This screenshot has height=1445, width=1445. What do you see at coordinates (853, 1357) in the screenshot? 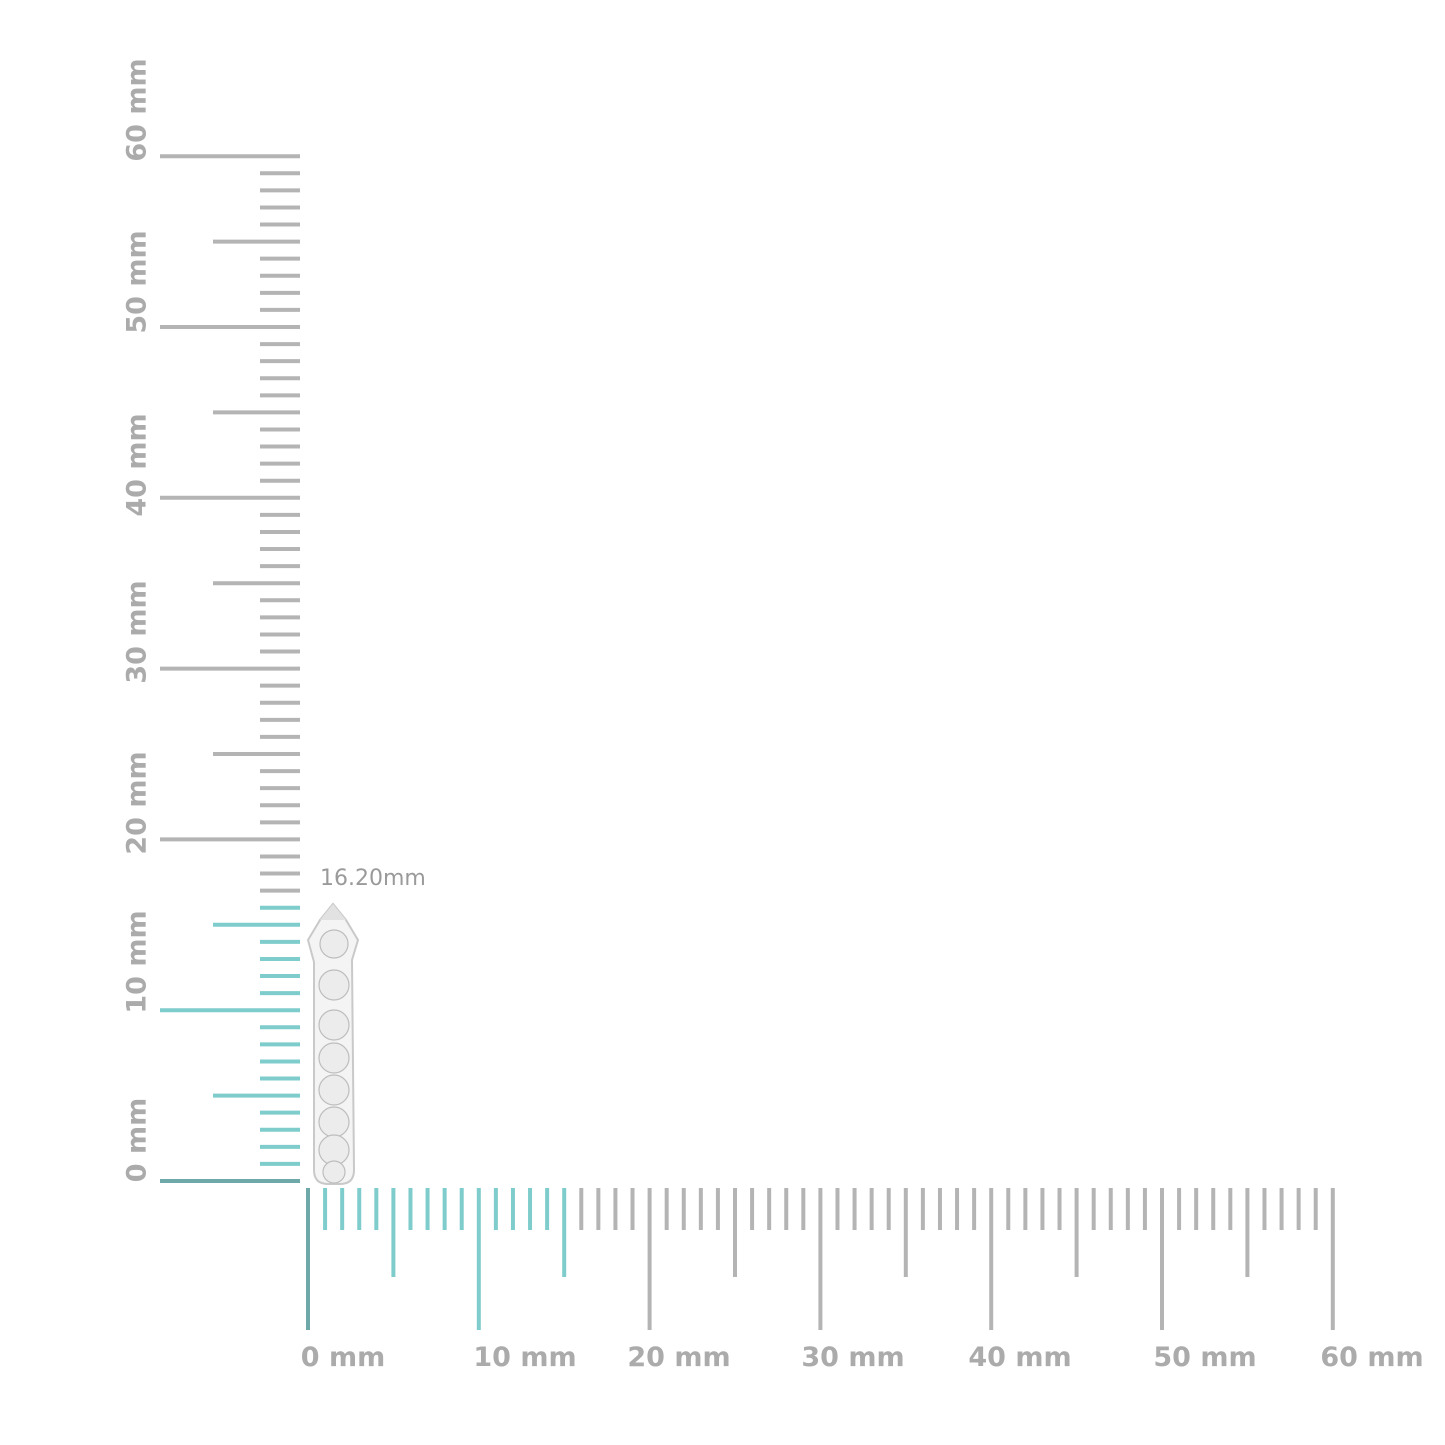
I see `horizontal-ruler-label: 30 mm` at bounding box center [853, 1357].